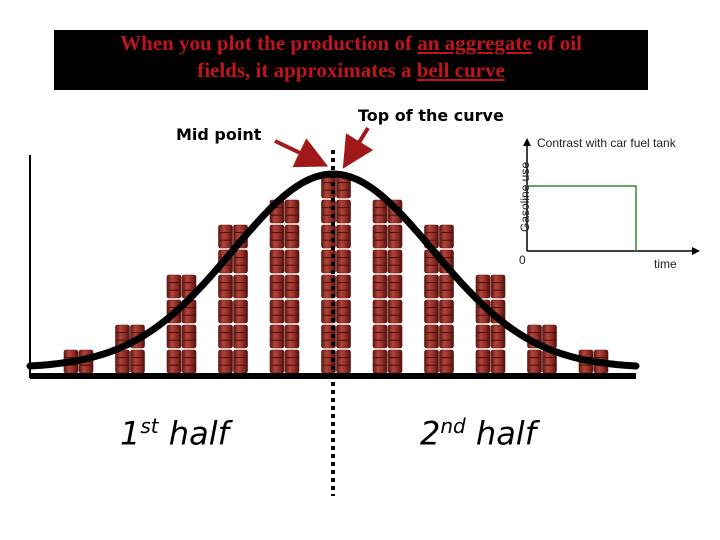 The height and width of the screenshot is (540, 720). Describe the element at coordinates (174, 433) in the screenshot. I see `first-half-label: 1st half` at that location.